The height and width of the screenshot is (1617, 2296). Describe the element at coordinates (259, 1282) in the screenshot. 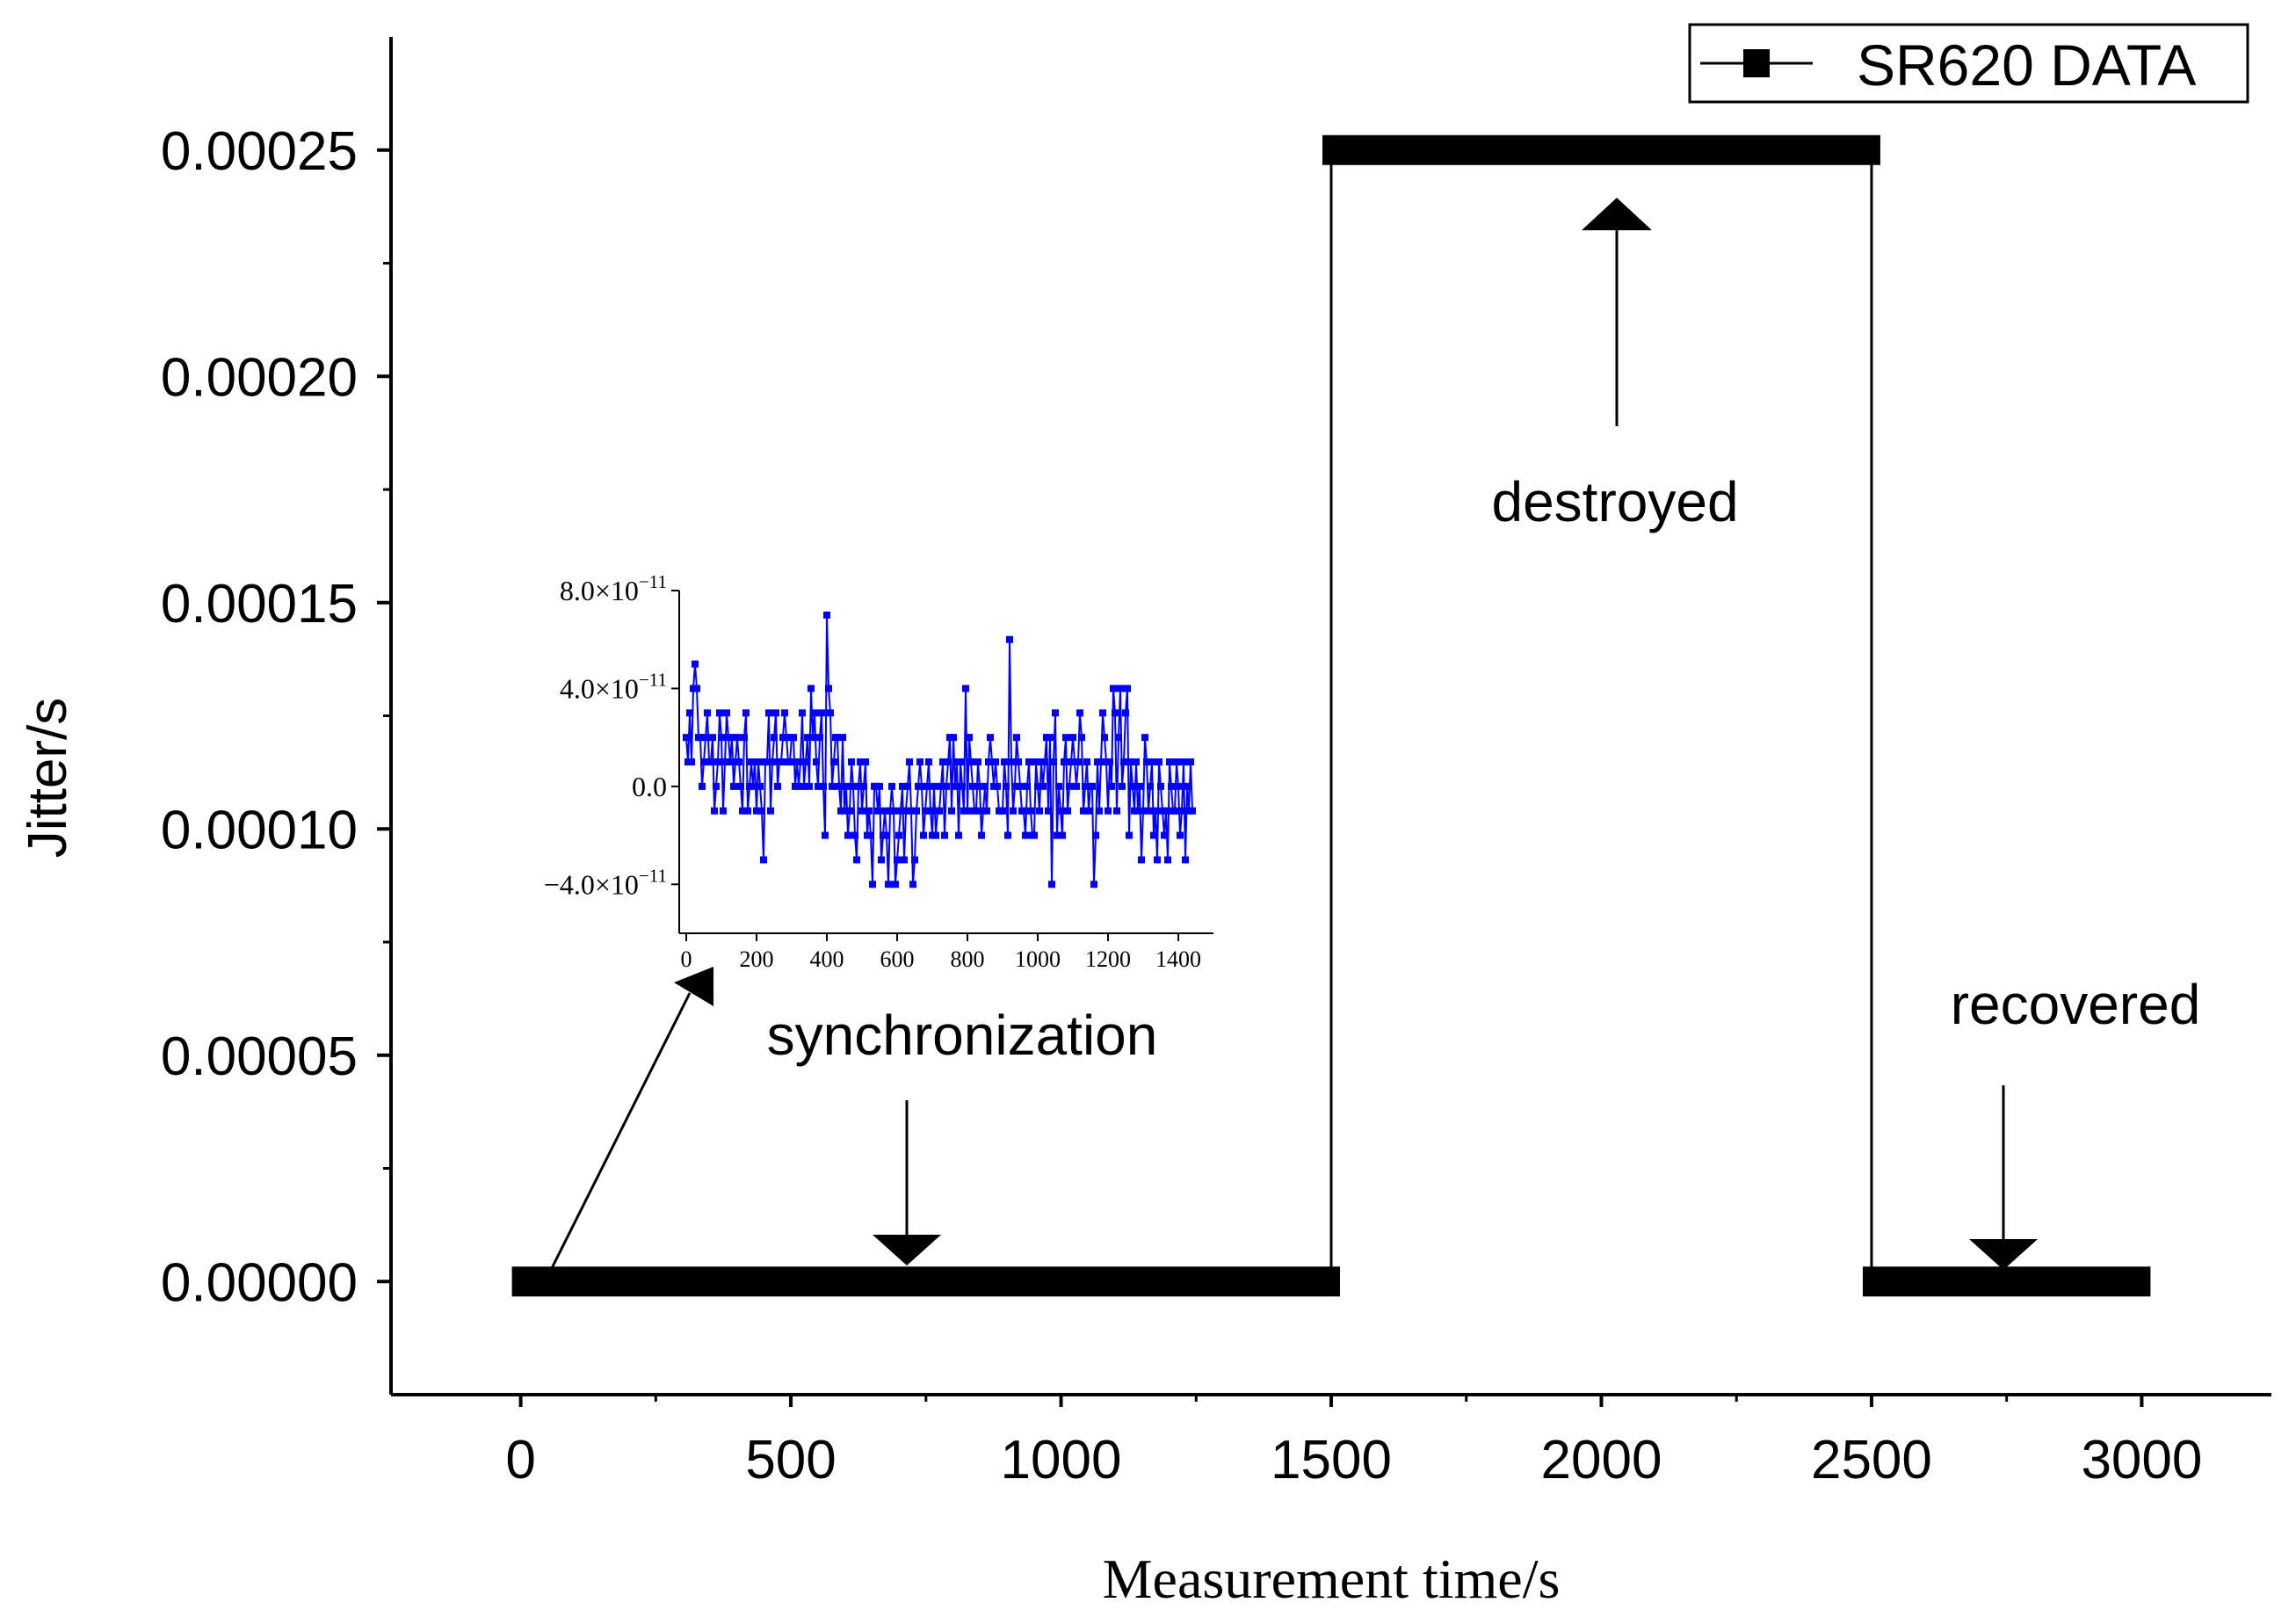

I see `main-y-tick-label: 0.00000` at that location.